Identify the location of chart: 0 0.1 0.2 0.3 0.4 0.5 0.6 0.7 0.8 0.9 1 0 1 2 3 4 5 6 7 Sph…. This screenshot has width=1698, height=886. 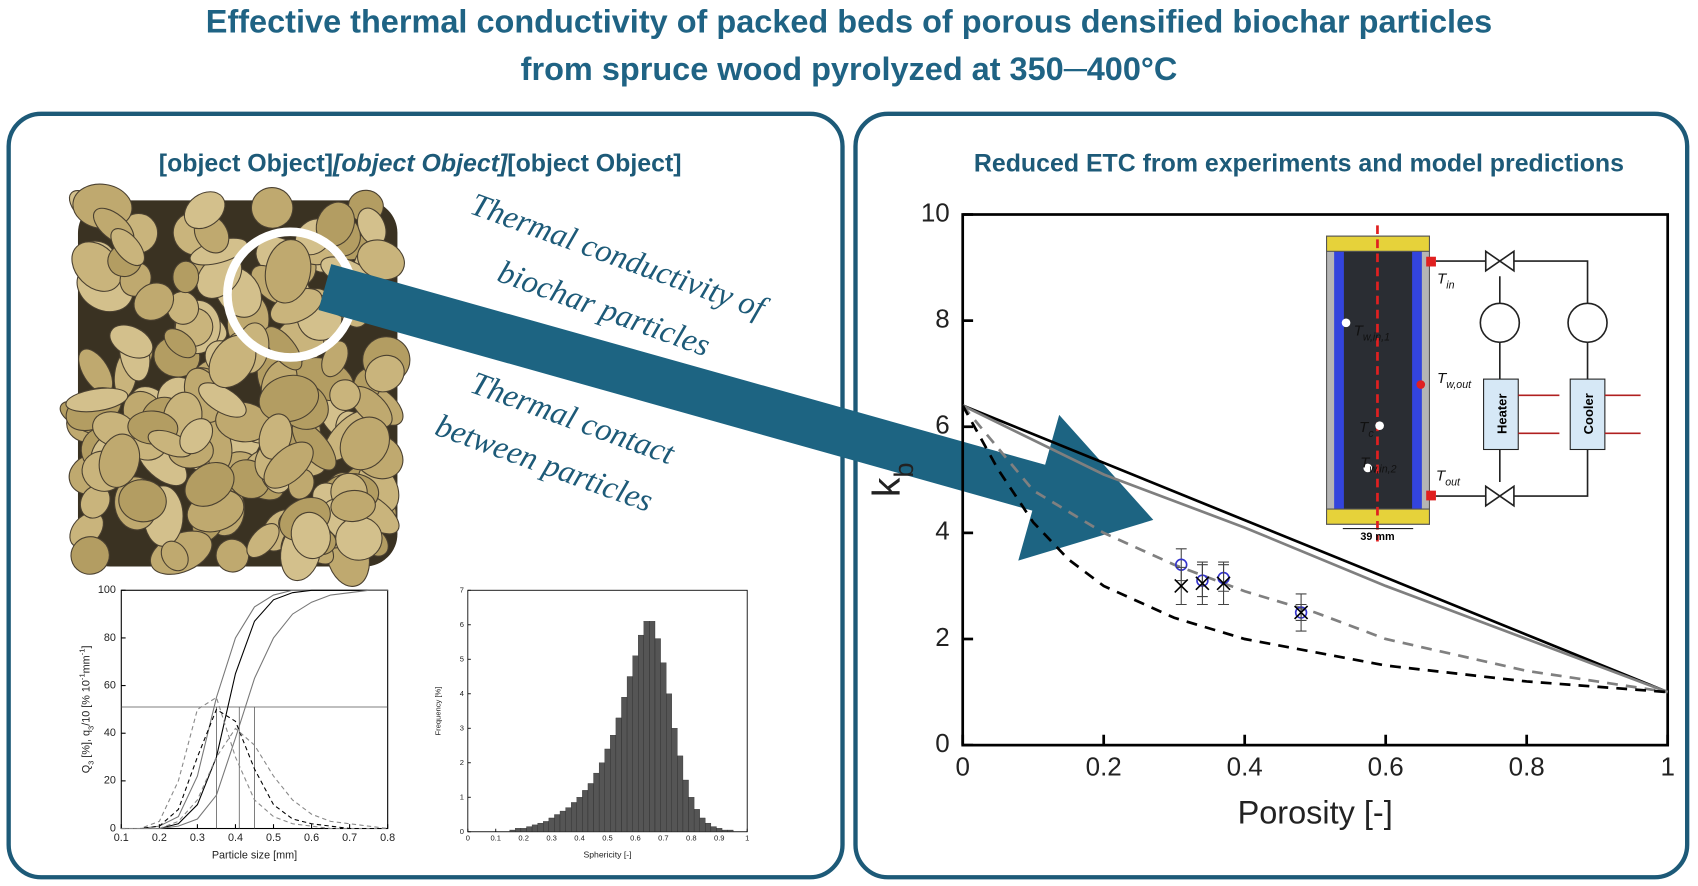
(592, 722).